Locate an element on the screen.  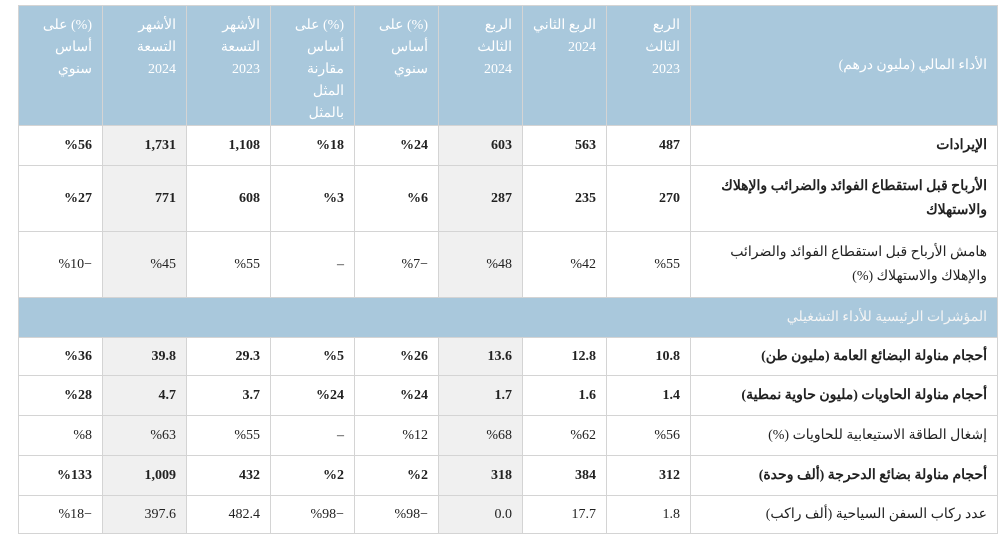
cell-value: 1,009 is located at coordinates (160, 475).